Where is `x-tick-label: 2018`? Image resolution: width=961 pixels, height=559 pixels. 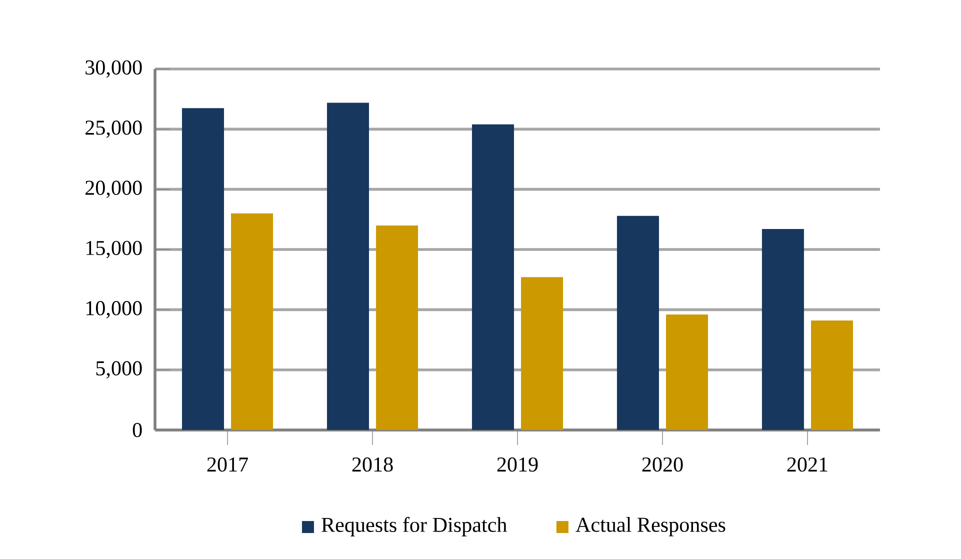
x-tick-label: 2018 is located at coordinates (372, 464).